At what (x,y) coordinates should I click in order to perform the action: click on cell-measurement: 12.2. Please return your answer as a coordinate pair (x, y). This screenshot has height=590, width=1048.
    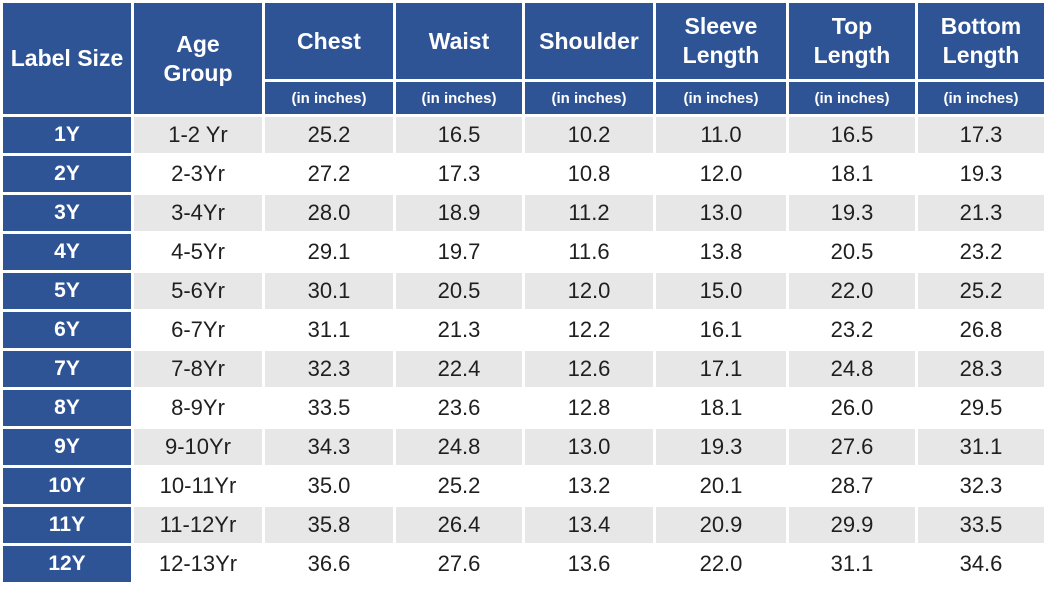
    Looking at the image, I should click on (589, 330).